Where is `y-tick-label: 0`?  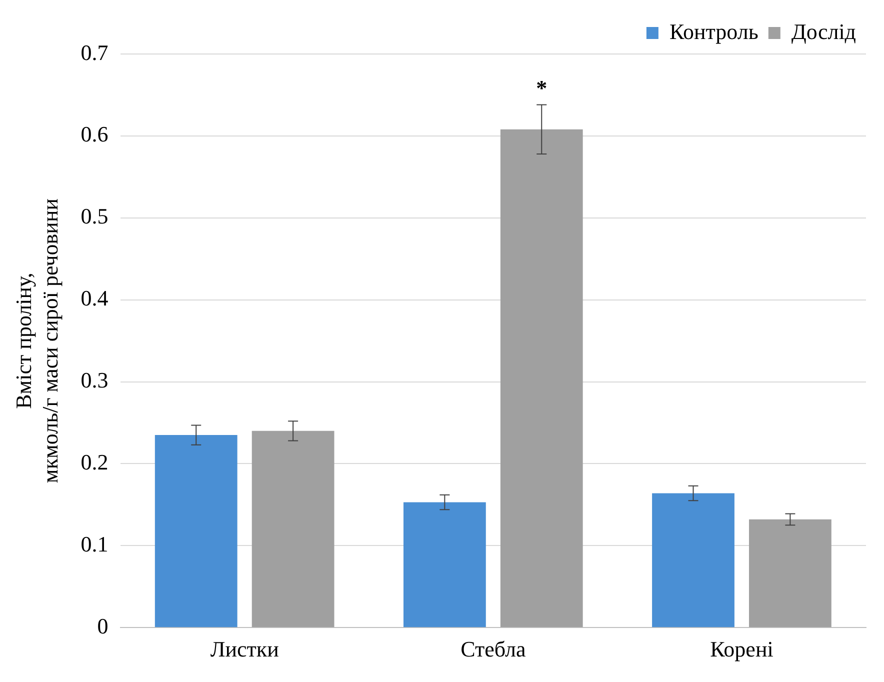
y-tick-label: 0 is located at coordinates (102, 625).